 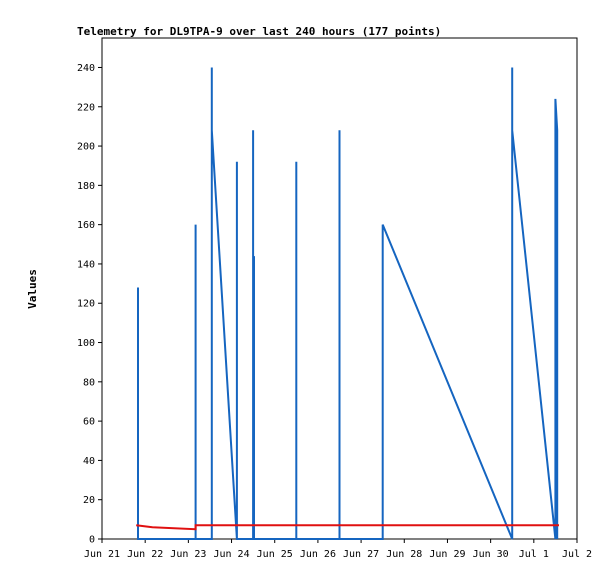 I want to click on y-tick-label: 0, so click(x=92, y=540).